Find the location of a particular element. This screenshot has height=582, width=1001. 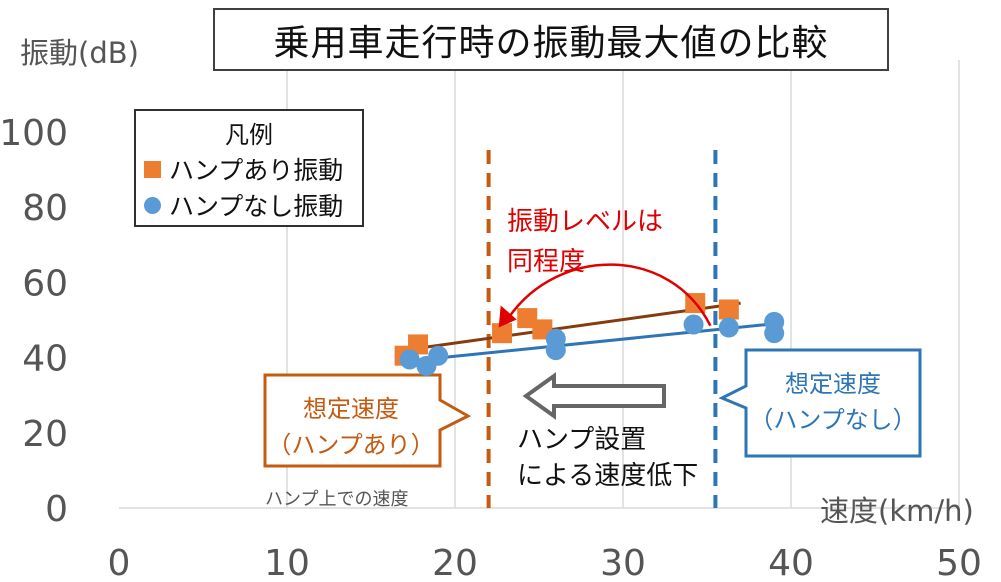

hump-speed-label: ハンプ上での速度 is located at coordinates (337, 499).